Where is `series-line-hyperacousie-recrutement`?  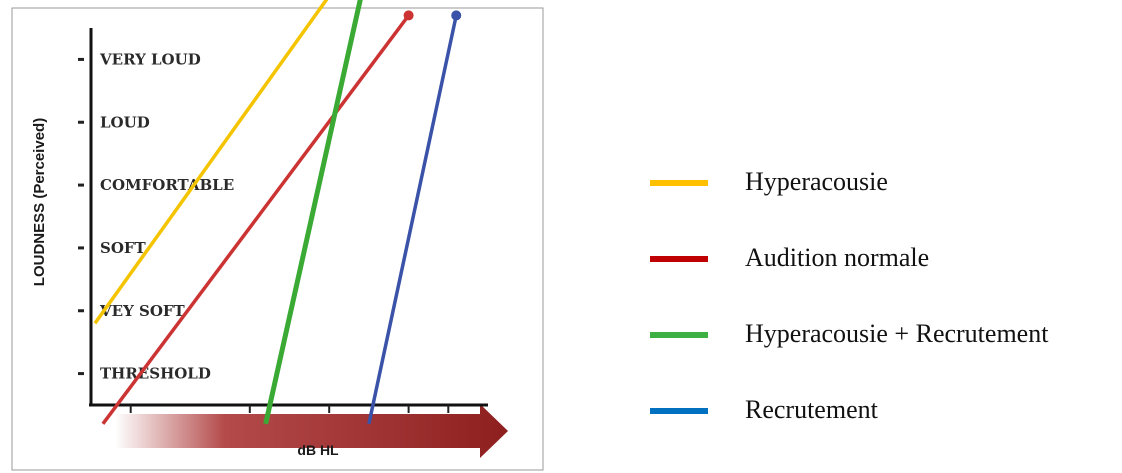 series-line-hyperacousie-recrutement is located at coordinates (313, 212).